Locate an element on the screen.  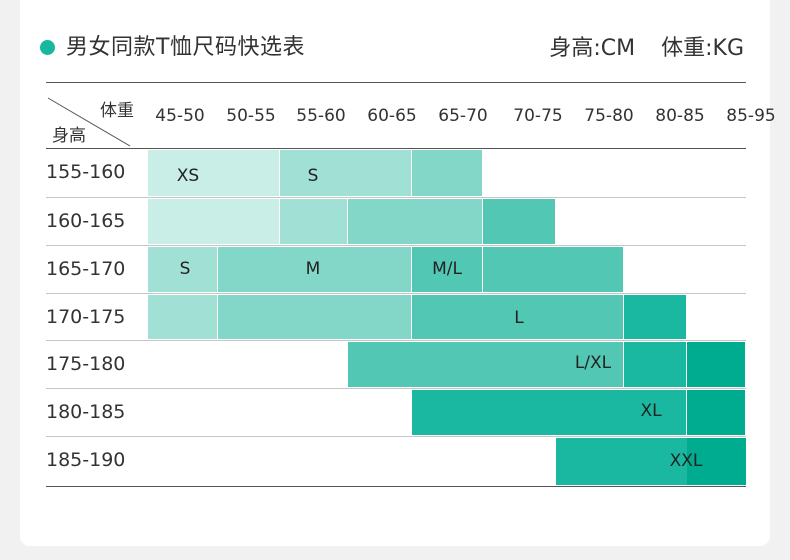
height-unit: 身高:CM is located at coordinates (592, 48).